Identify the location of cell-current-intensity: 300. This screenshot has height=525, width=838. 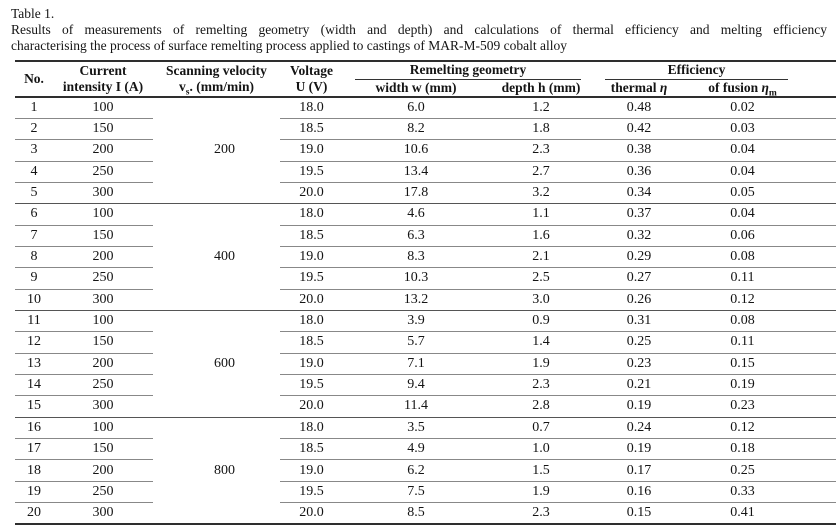
(103, 406).